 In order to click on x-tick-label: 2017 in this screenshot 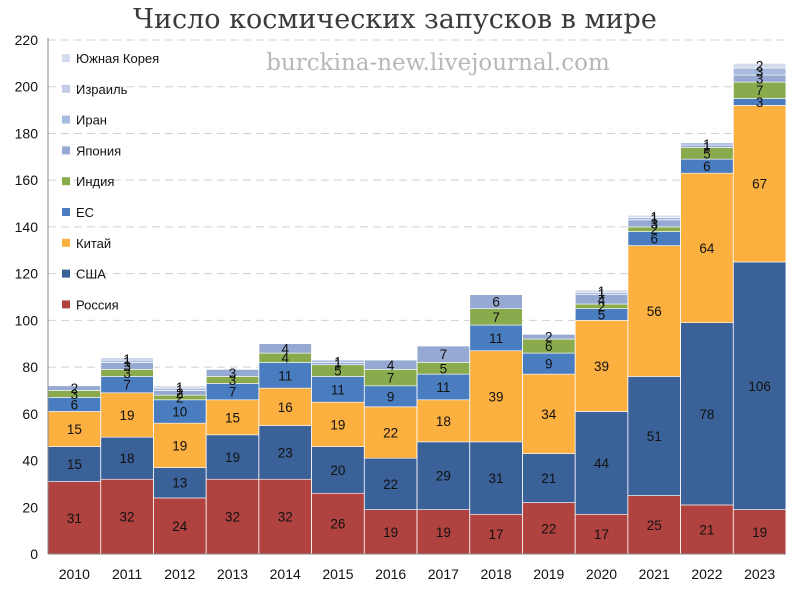, I will do `click(443, 574)`.